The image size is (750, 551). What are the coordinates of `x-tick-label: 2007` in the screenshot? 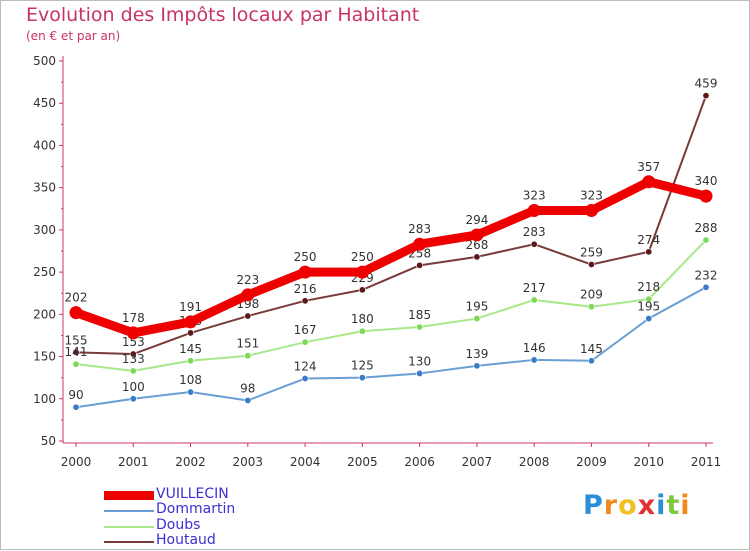 It's located at (477, 462).